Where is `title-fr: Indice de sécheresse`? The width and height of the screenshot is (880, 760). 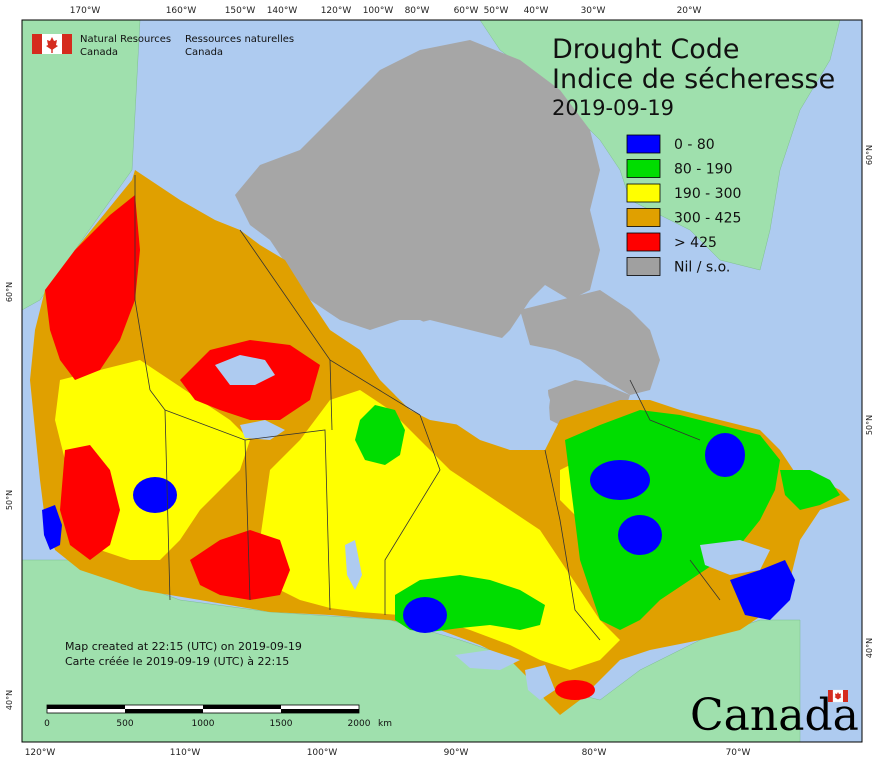 title-fr: Indice de sécheresse is located at coordinates (693, 79).